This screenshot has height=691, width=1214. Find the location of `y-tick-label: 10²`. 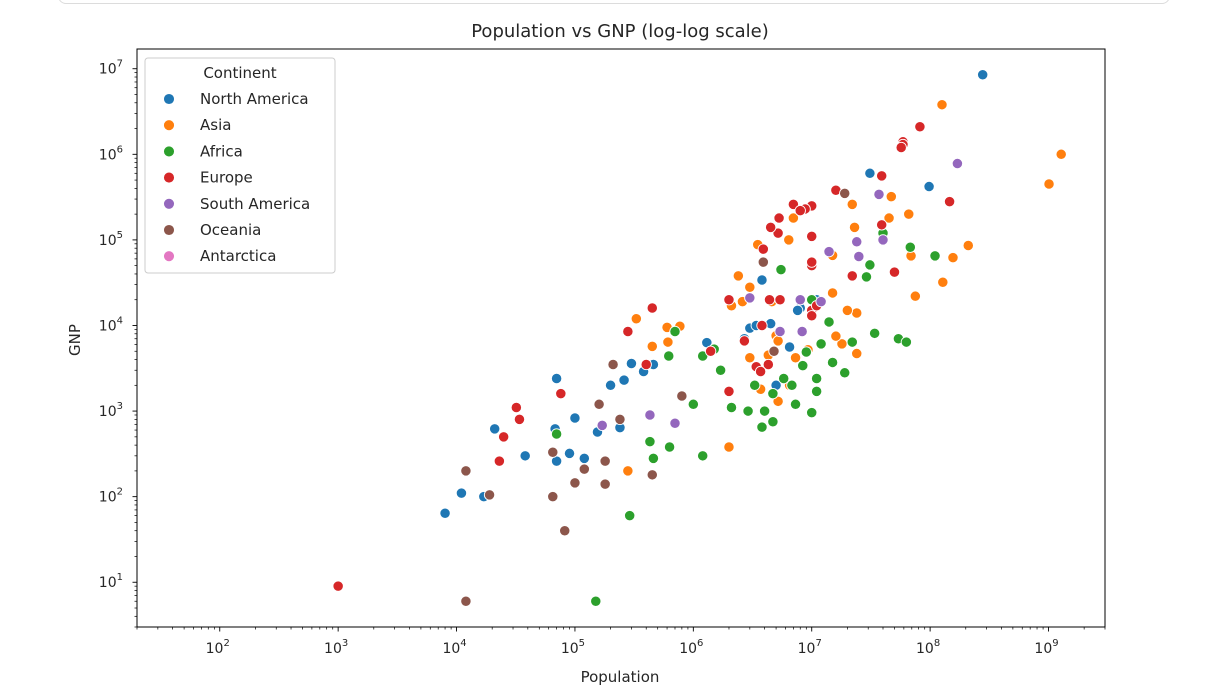

y-tick-label: 10² is located at coordinates (111, 496).